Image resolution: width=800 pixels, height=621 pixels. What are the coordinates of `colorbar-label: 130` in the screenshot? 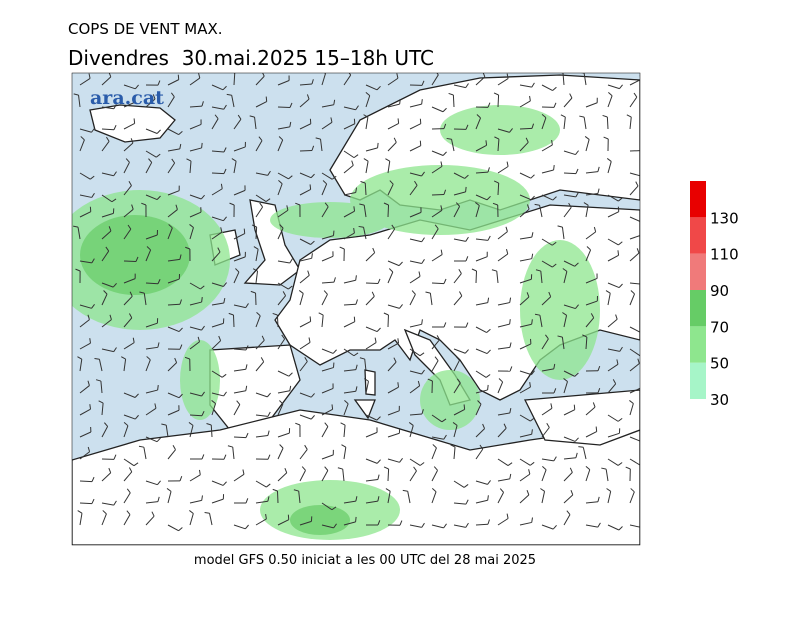 It's located at (724, 218).